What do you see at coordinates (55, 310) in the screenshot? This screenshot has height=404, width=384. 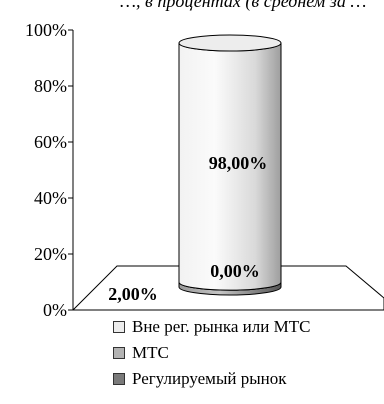 I see `y-tick-label: 0%` at bounding box center [55, 310].